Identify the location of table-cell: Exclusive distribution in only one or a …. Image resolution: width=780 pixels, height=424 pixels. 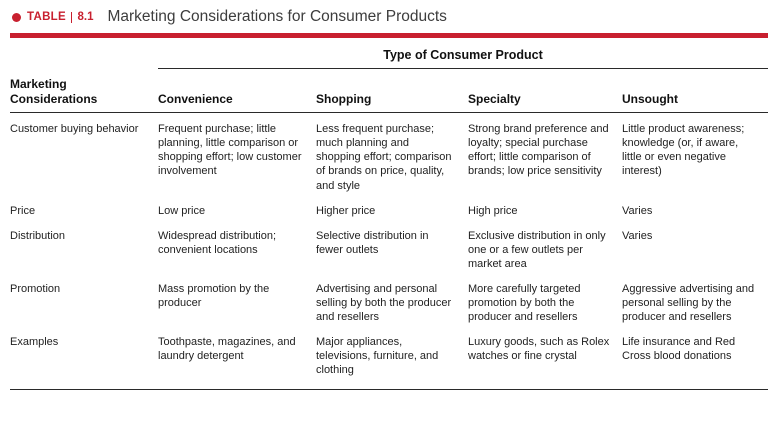
(537, 249).